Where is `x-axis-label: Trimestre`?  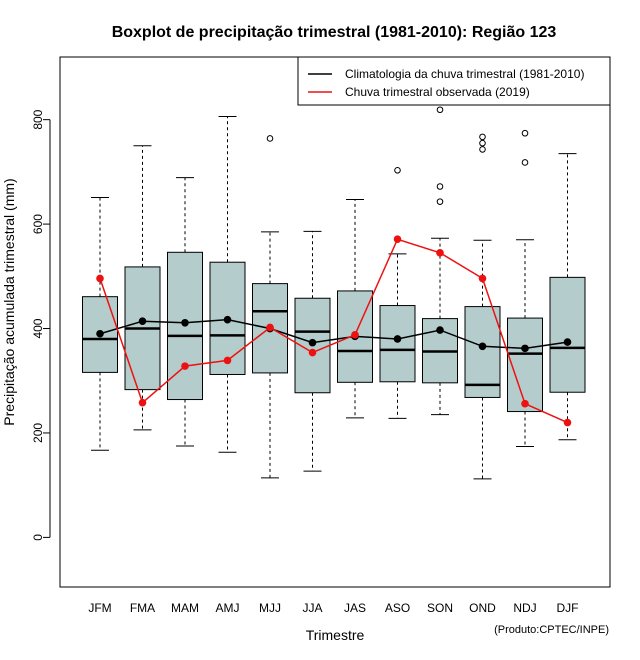 x-axis-label: Trimestre is located at coordinates (335, 635).